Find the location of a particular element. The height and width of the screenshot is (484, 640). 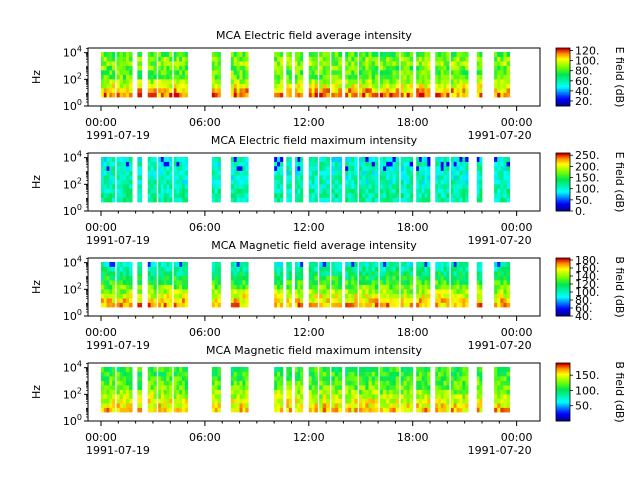

y-tick-label: 102 is located at coordinates (72, 183).